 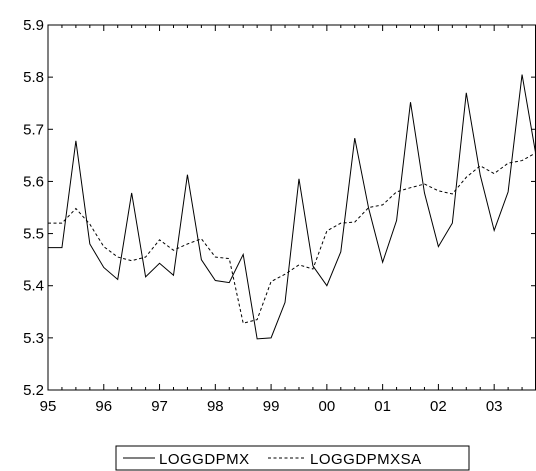 I want to click on x-tick-label: 99, so click(x=271, y=406).